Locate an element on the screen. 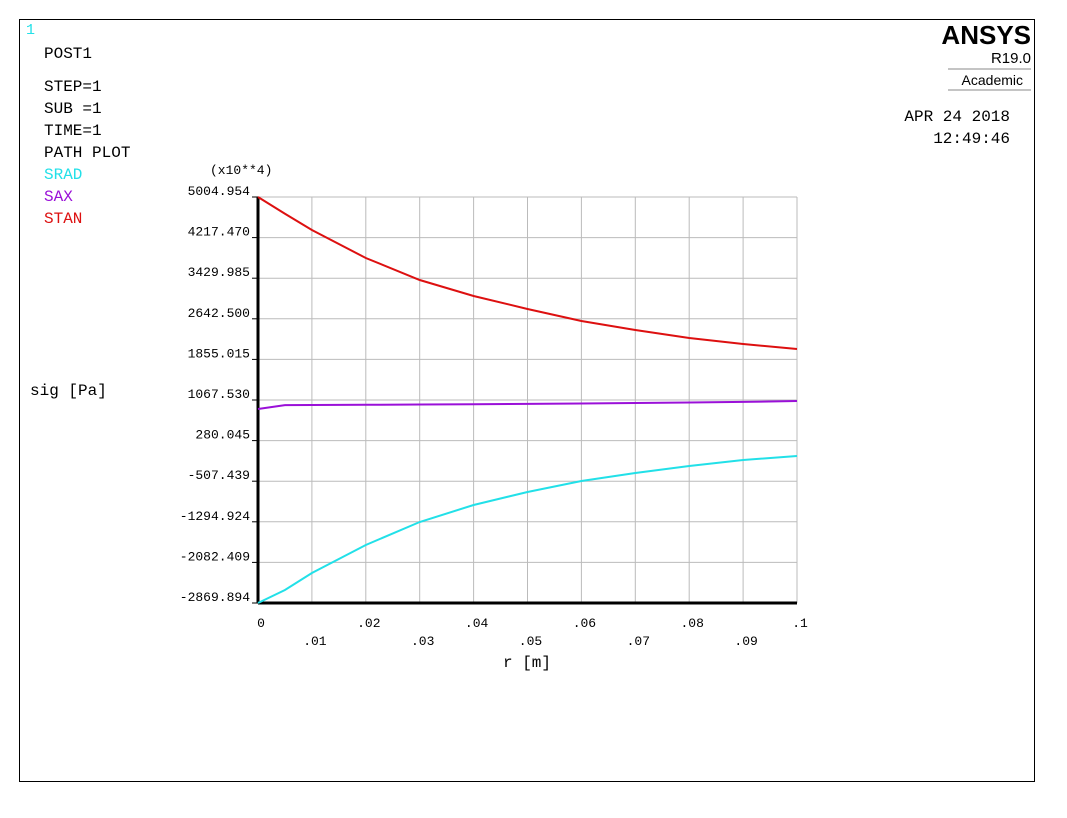 The image size is (1067, 818). x-tick-label: .02 is located at coordinates (368, 623).